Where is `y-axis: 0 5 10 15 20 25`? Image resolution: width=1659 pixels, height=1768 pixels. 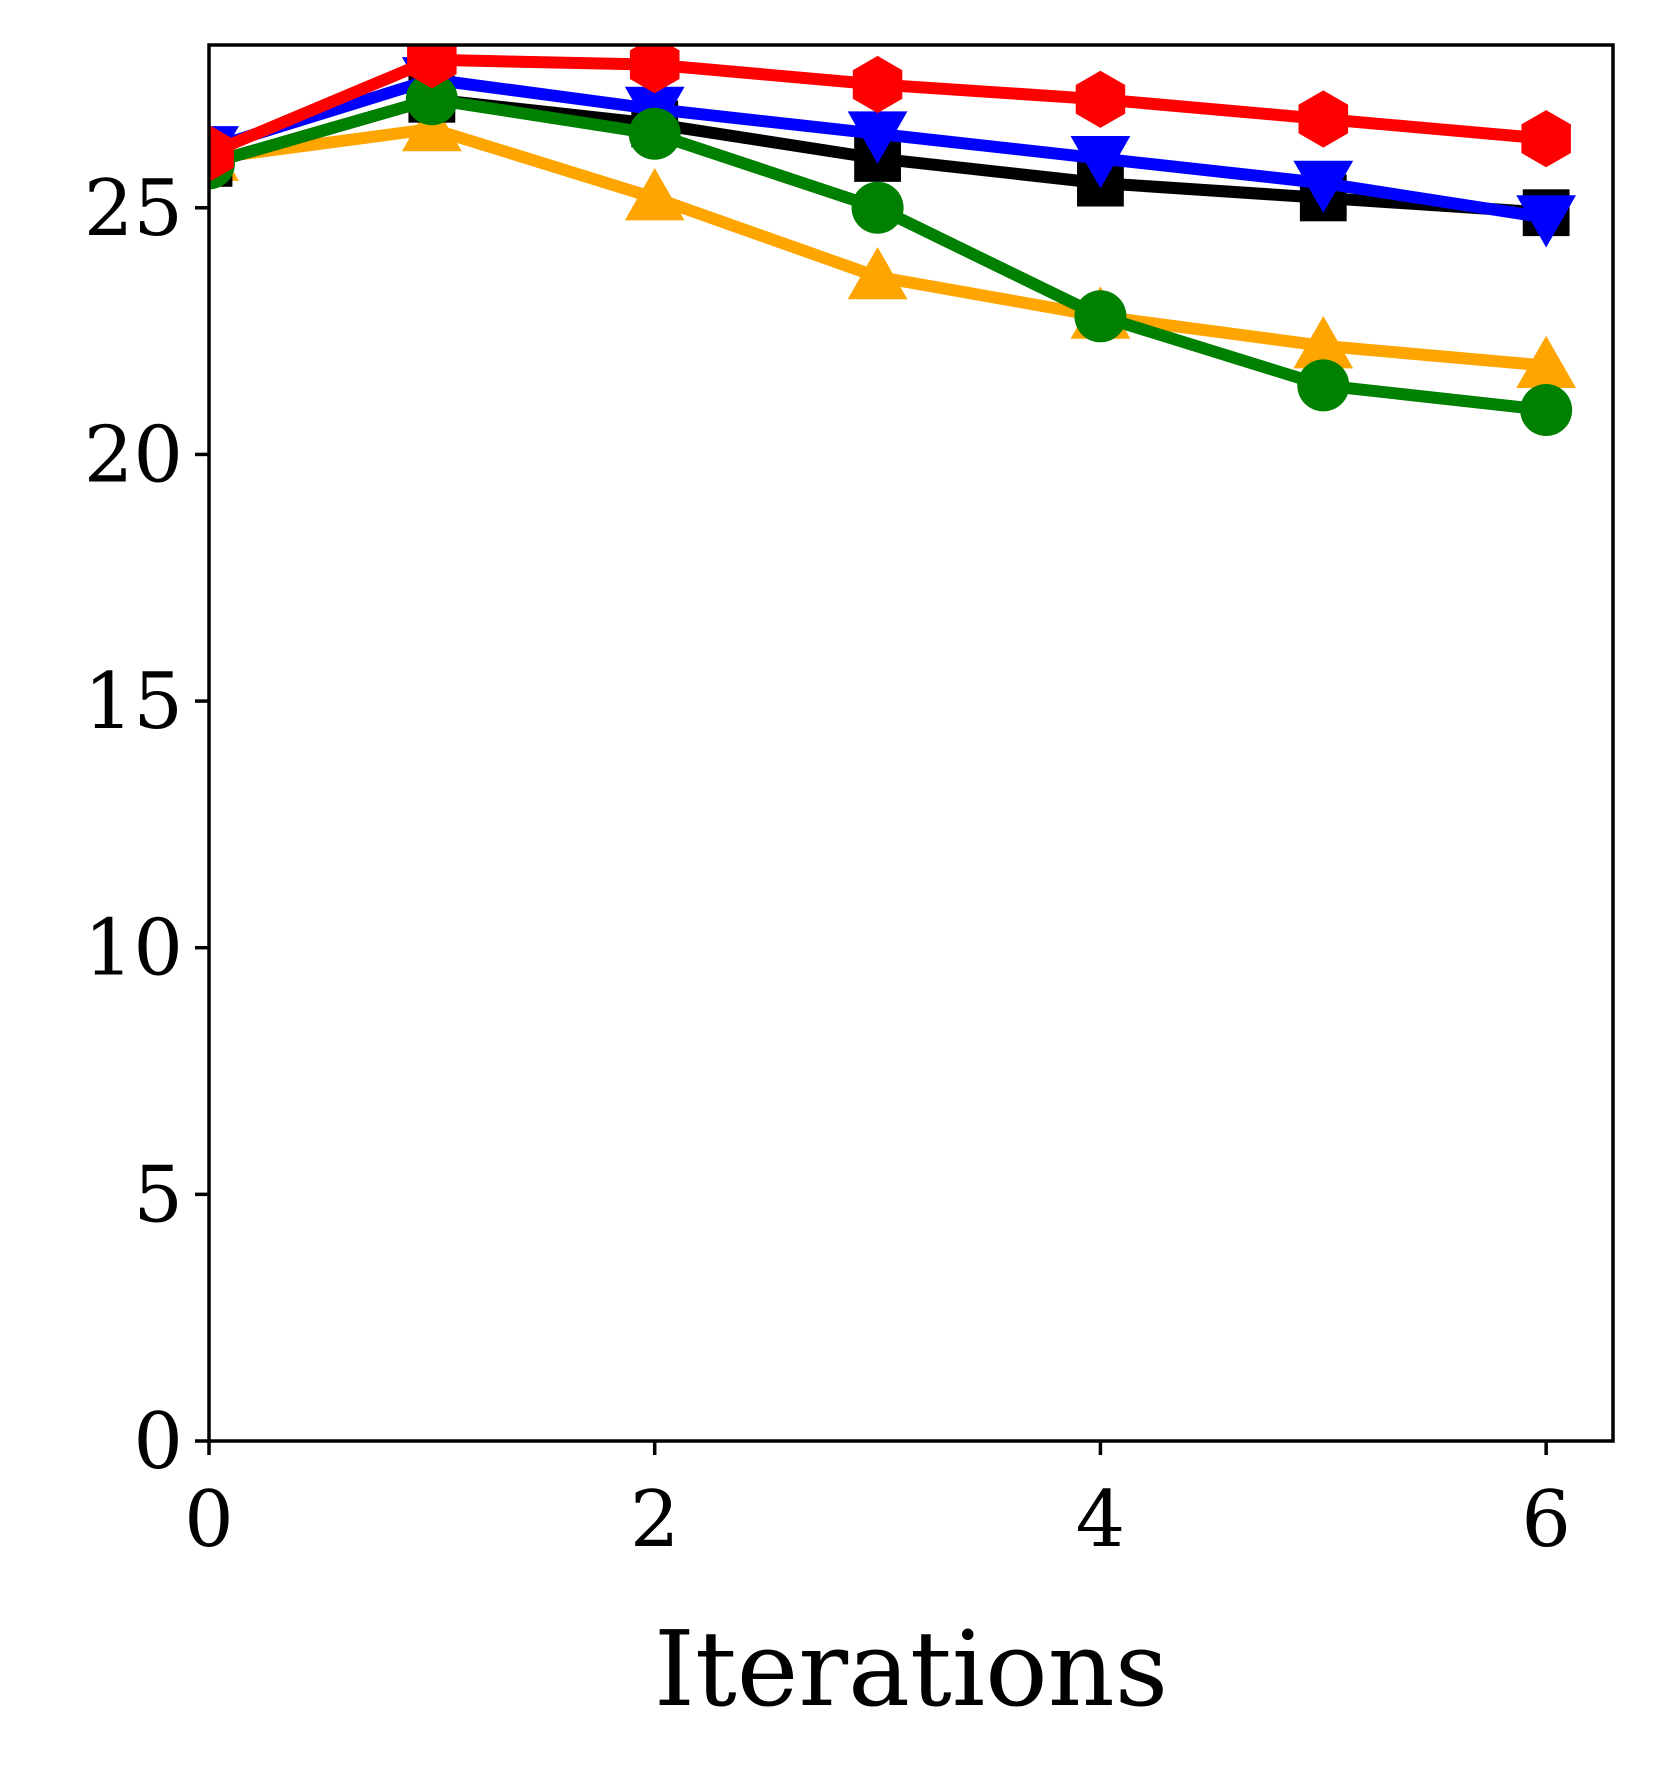 y-axis: 0 5 10 15 20 25 is located at coordinates (146, 825).